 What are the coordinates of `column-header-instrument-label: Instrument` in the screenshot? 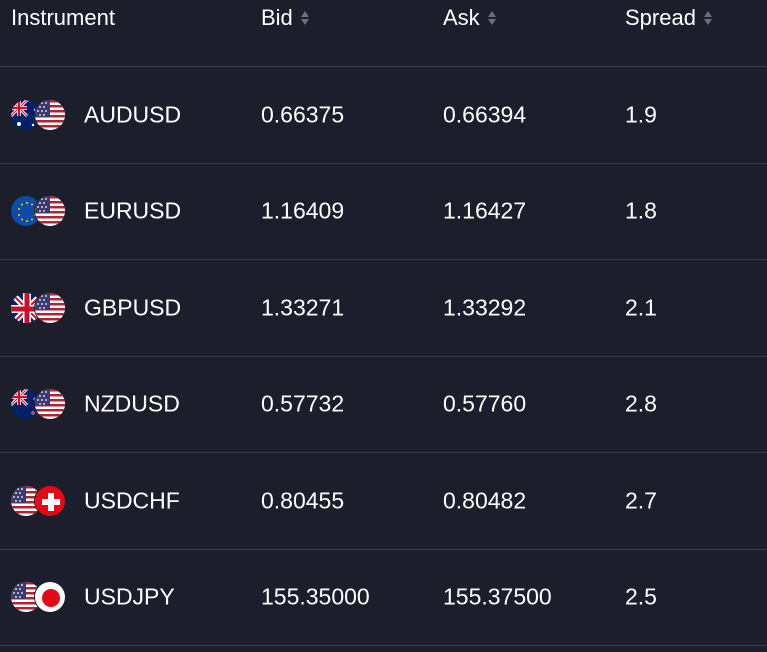 It's located at (63, 17).